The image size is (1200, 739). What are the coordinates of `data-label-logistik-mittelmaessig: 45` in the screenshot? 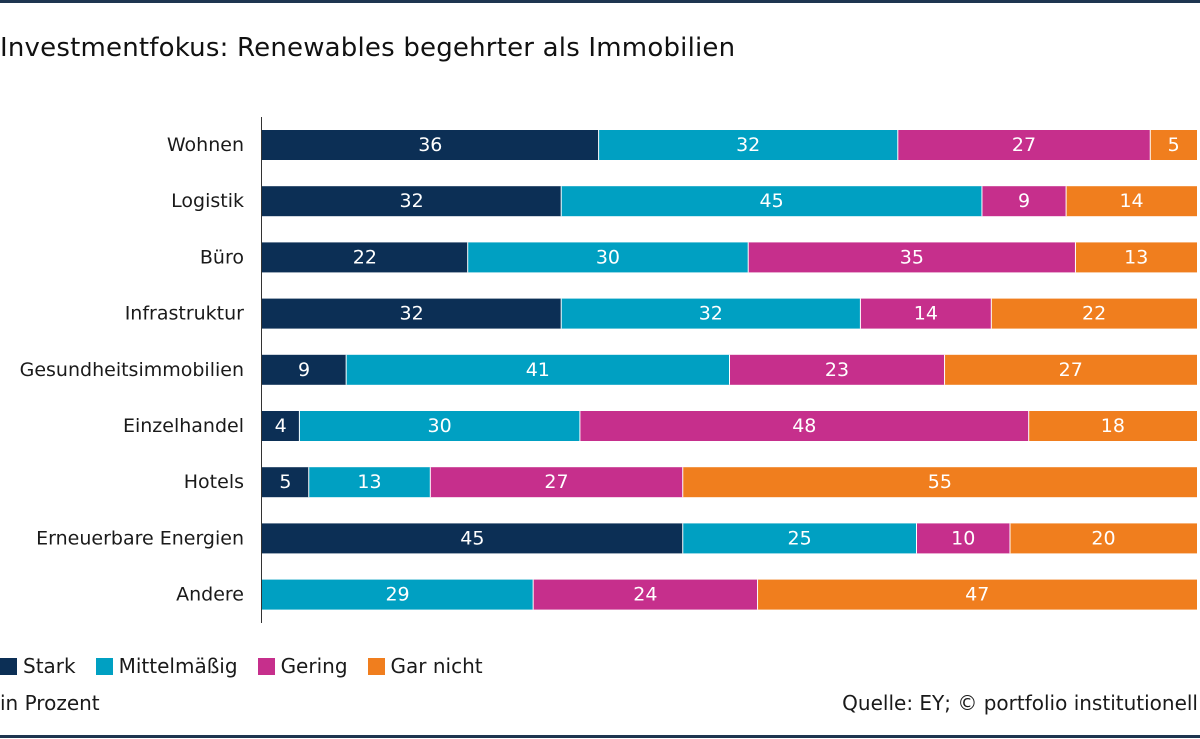 It's located at (771, 201).